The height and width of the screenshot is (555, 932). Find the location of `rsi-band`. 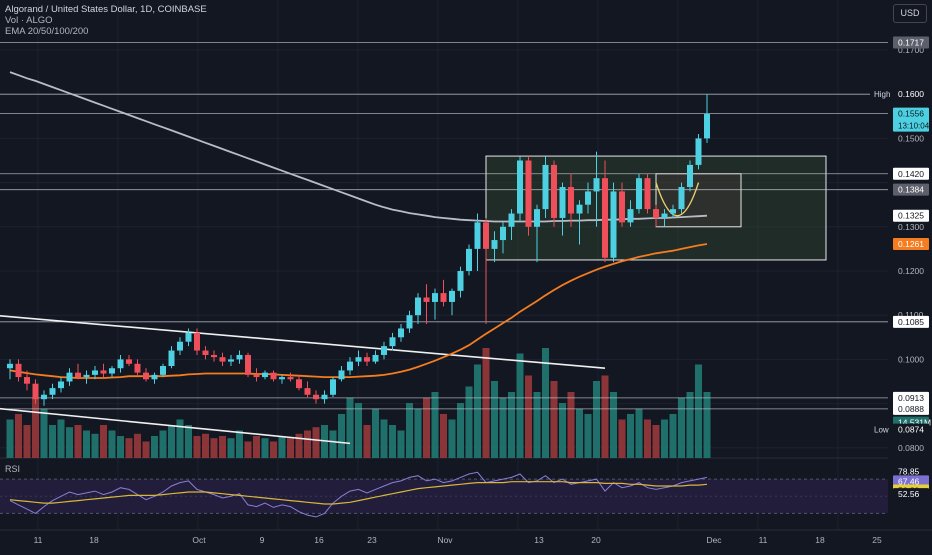

rsi-band is located at coordinates (444, 496).